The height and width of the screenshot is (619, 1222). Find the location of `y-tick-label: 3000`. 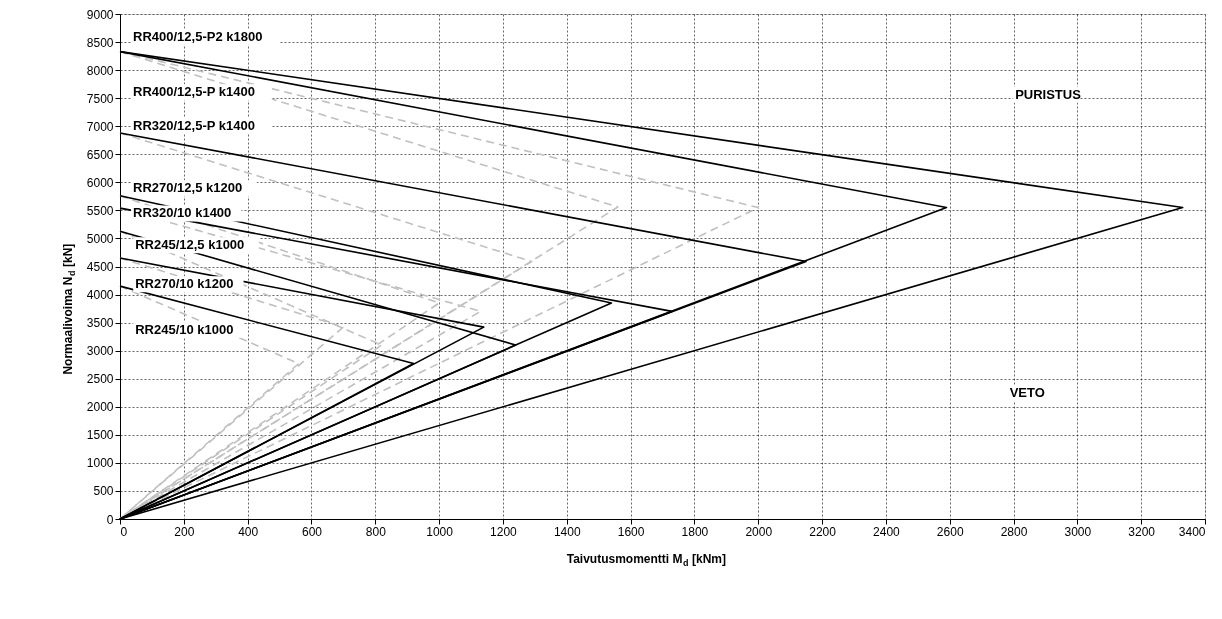

y-tick-label: 3000 is located at coordinates (100, 351).